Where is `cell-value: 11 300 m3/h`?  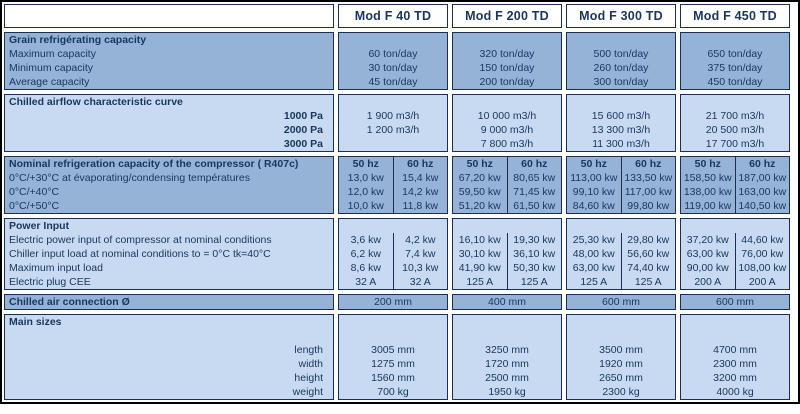 cell-value: 11 300 m3/h is located at coordinates (621, 144).